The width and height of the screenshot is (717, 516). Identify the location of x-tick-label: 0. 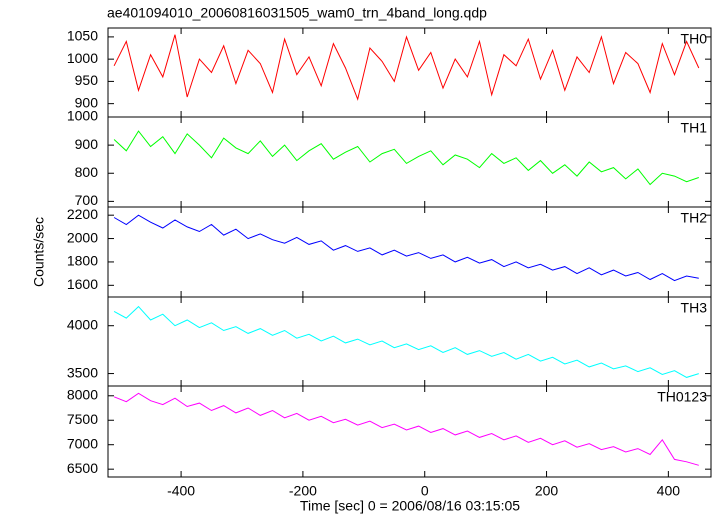
(425, 491).